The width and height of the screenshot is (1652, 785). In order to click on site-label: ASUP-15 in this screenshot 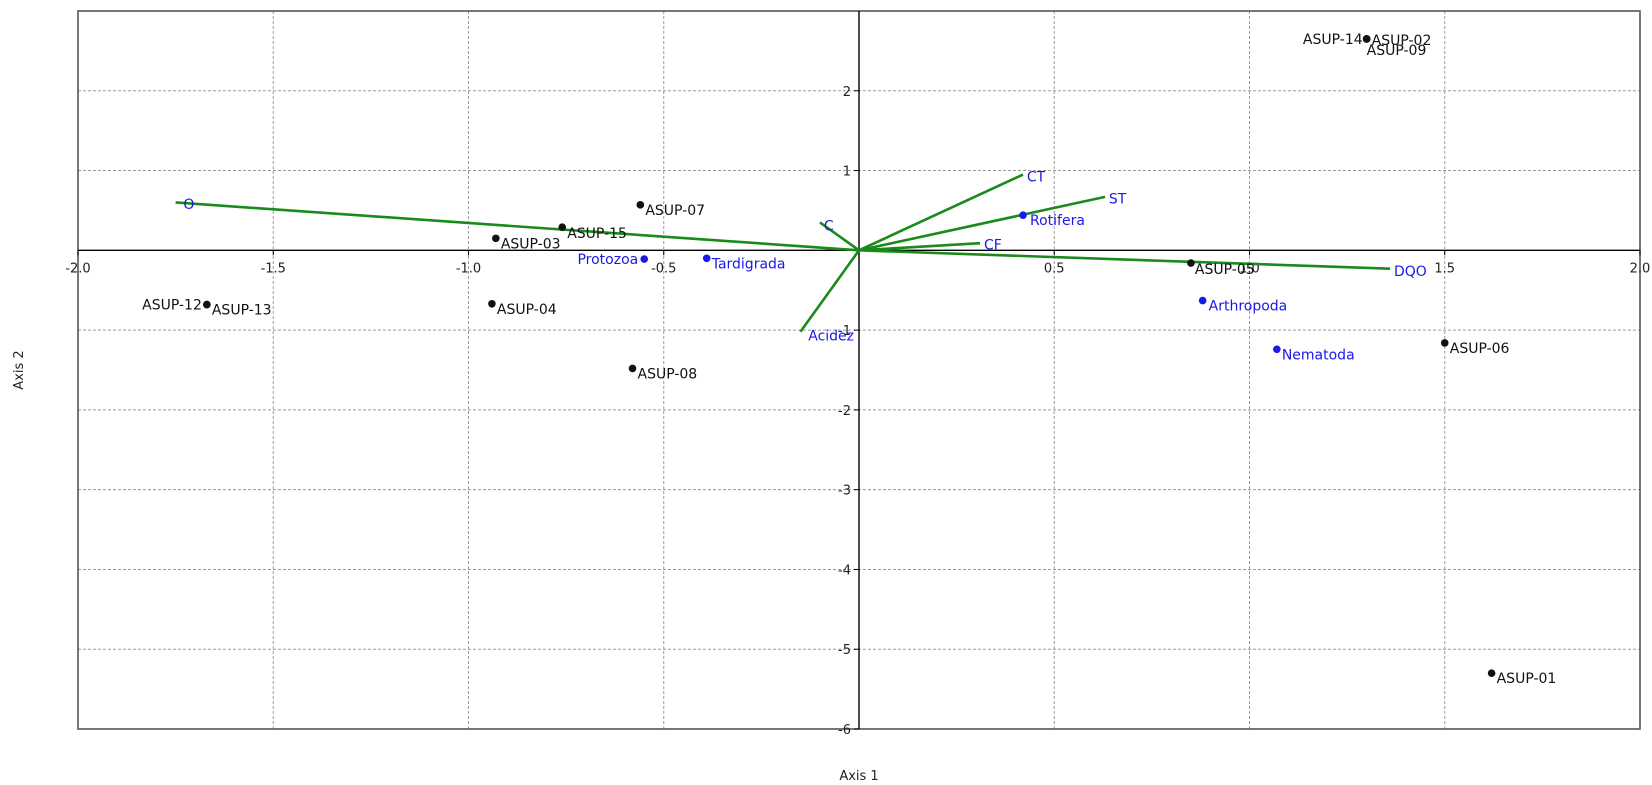, I will do `click(597, 234)`.